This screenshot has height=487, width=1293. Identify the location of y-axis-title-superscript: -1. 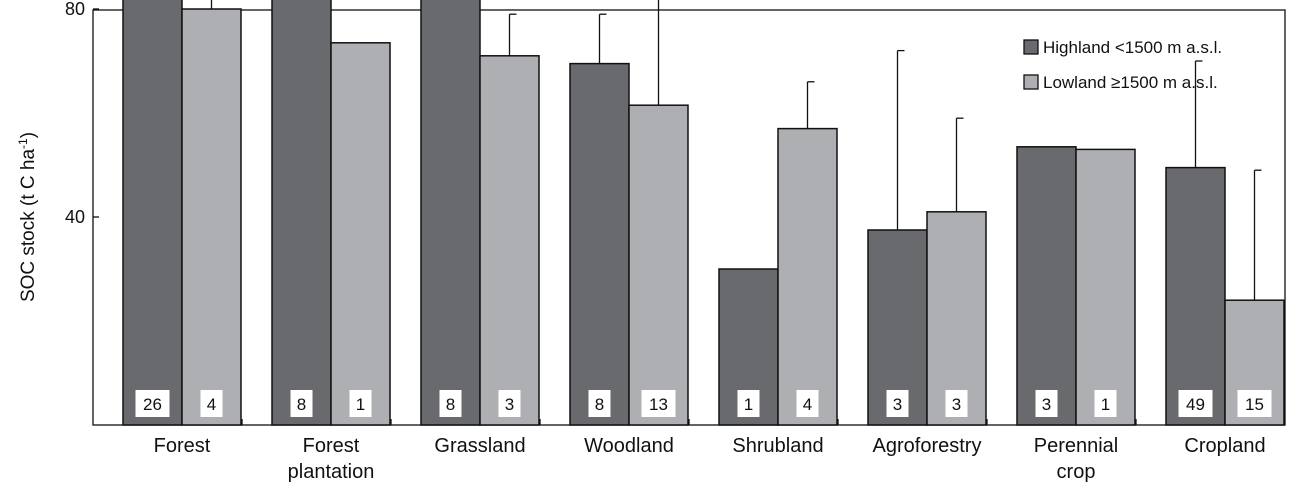
(23, 143).